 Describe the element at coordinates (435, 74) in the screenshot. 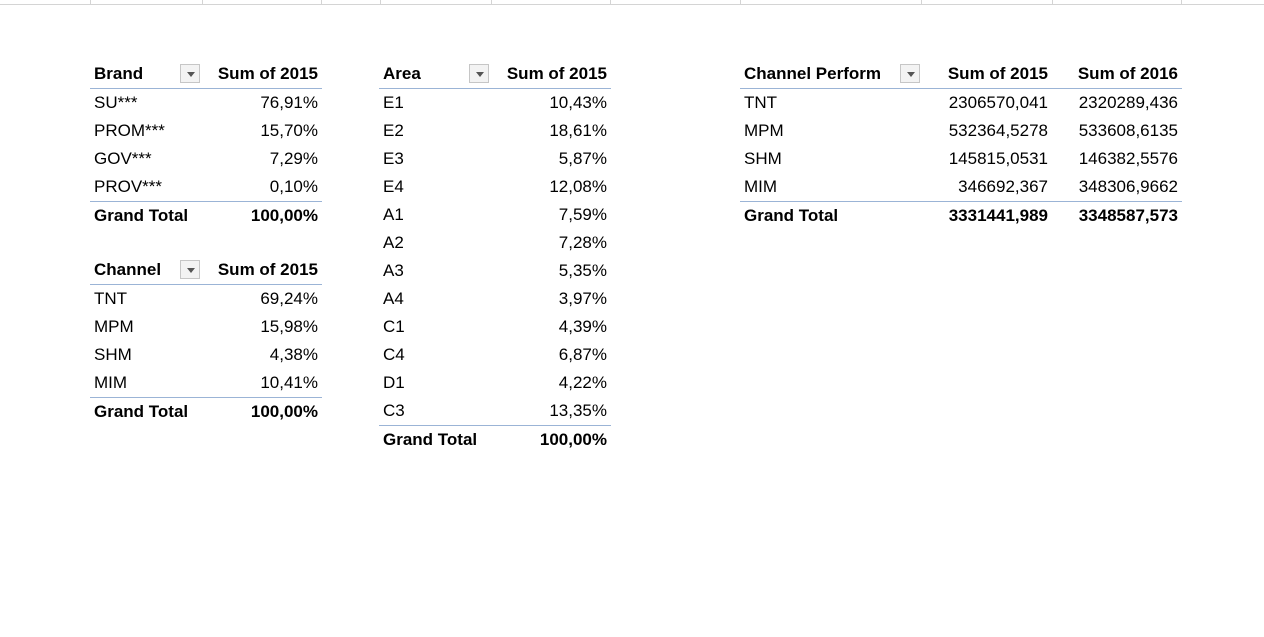

I see `area-header-cell: Area` at that location.